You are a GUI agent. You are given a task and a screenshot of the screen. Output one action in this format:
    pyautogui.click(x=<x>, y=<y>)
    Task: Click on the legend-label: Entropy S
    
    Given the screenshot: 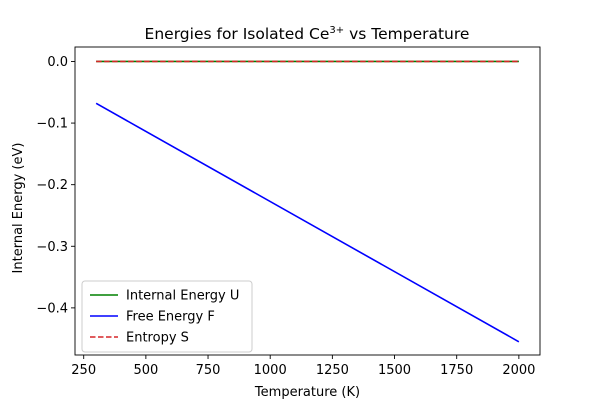 What is the action you would take?
    pyautogui.click(x=157, y=338)
    